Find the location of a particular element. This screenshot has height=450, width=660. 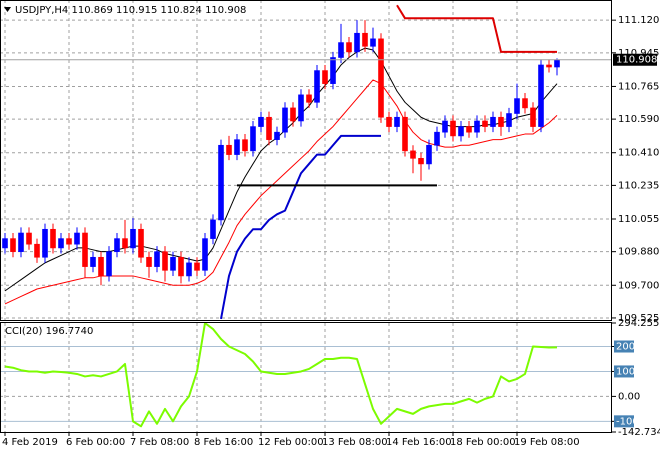

y-tick-label: 0.00 is located at coordinates (629, 396).